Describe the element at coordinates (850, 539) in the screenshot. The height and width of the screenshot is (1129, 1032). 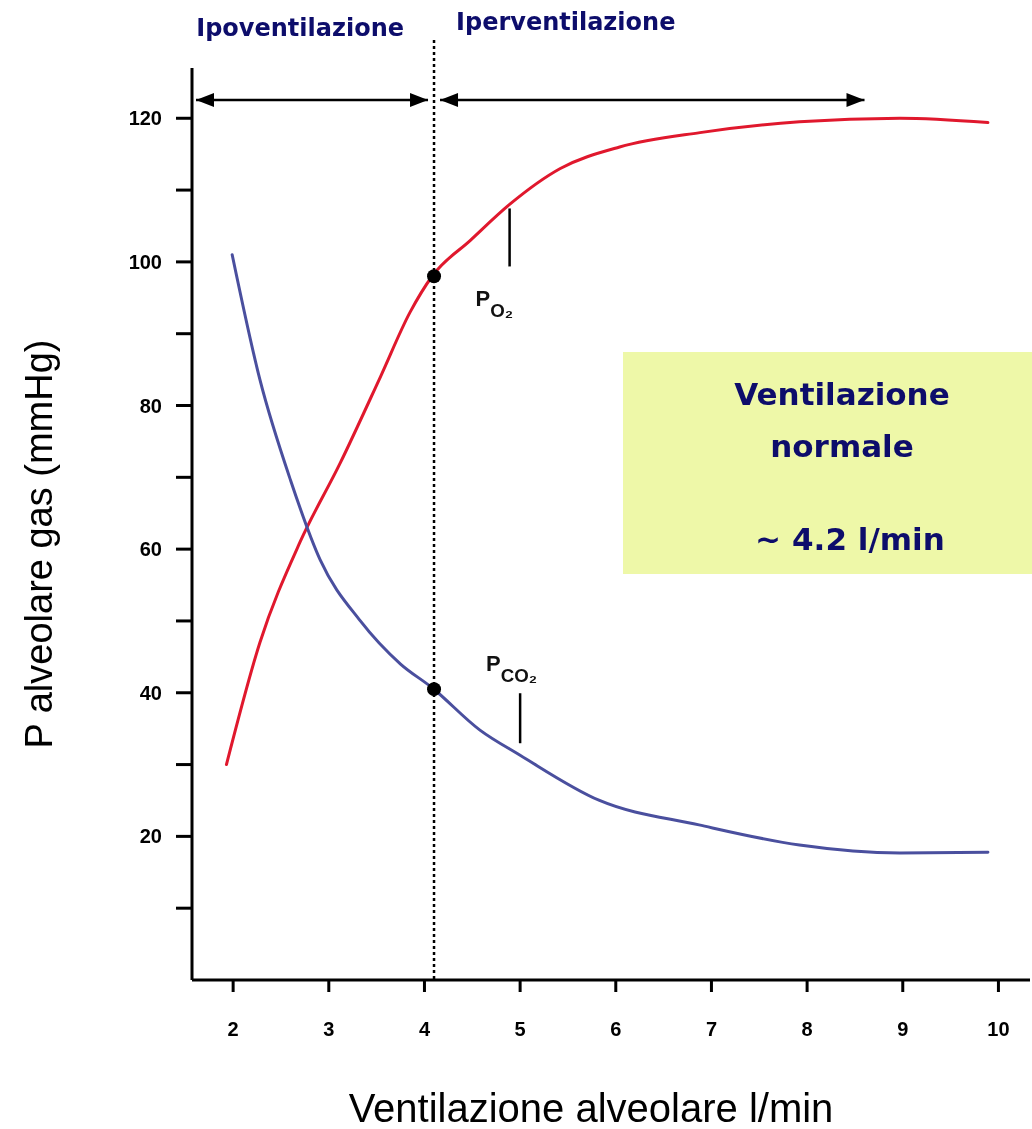
I see `annotation: ∼ 4.2 l/min` at that location.